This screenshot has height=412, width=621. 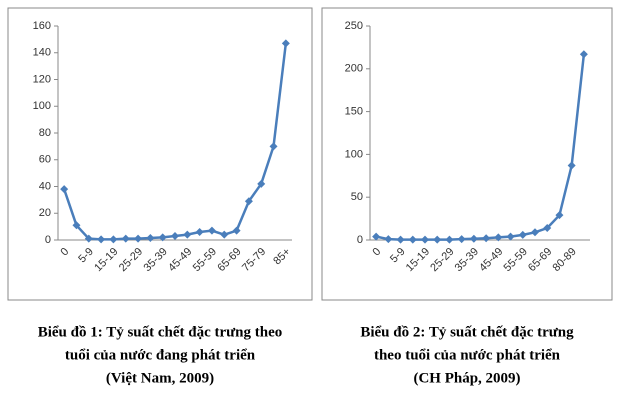 I want to click on y-tick-label: 60, so click(x=45, y=160).